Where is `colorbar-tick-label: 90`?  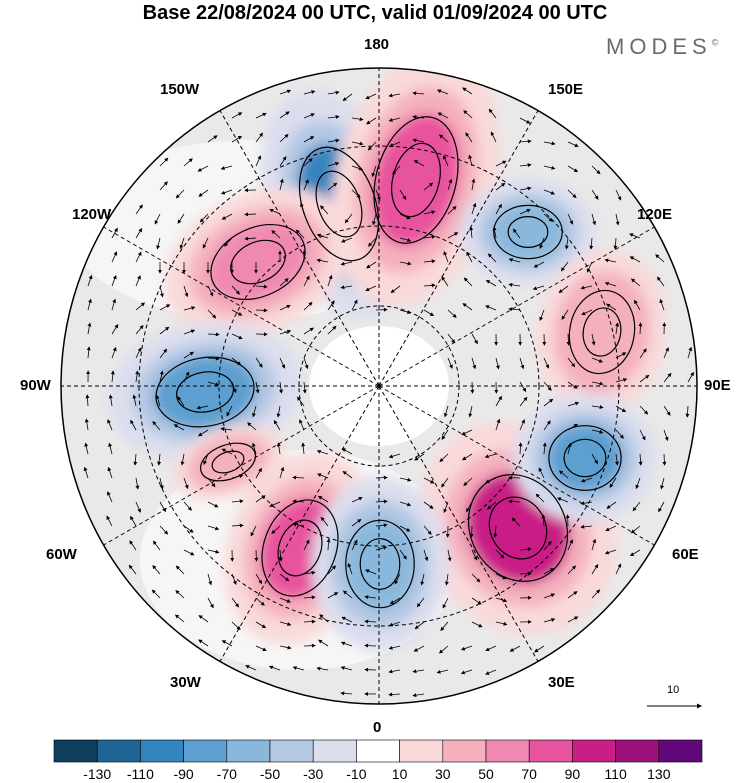
colorbar-tick-label: 90 is located at coordinates (572, 774).